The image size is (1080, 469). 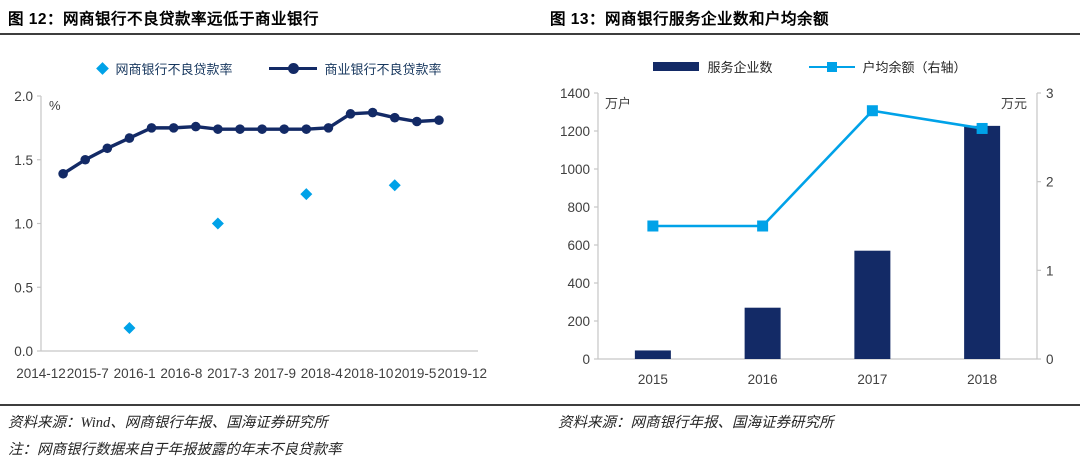 I want to click on figure12-legend: 网商银行不良贷款率 商业银行不良贷款率, so click(x=270, y=68).